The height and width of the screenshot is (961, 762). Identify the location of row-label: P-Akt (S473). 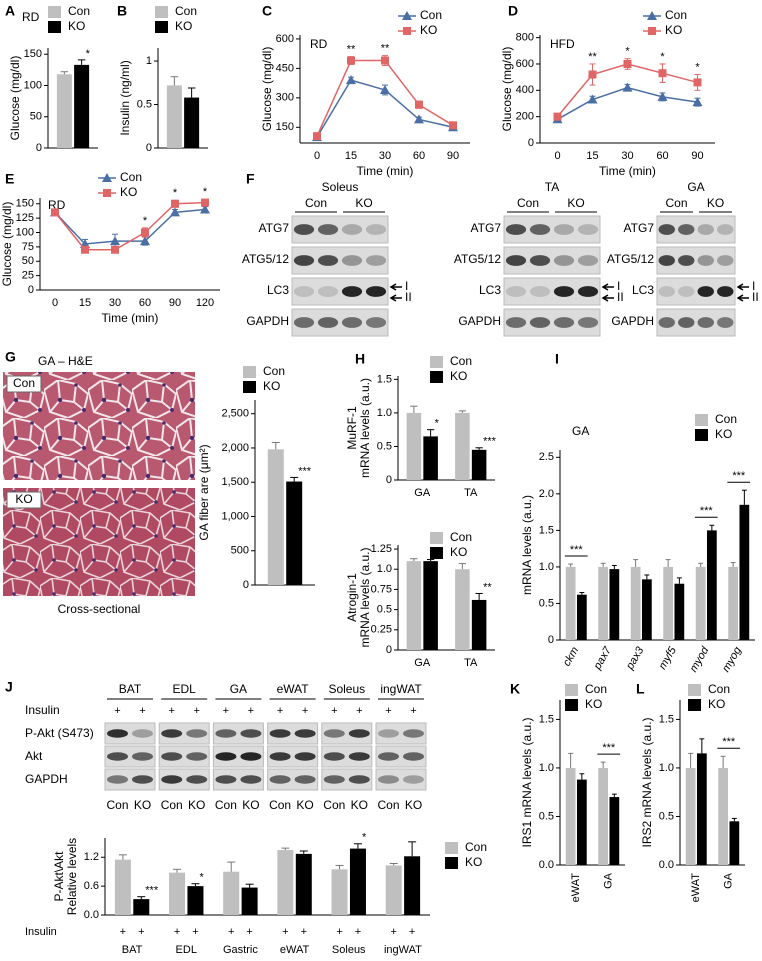
(59, 733).